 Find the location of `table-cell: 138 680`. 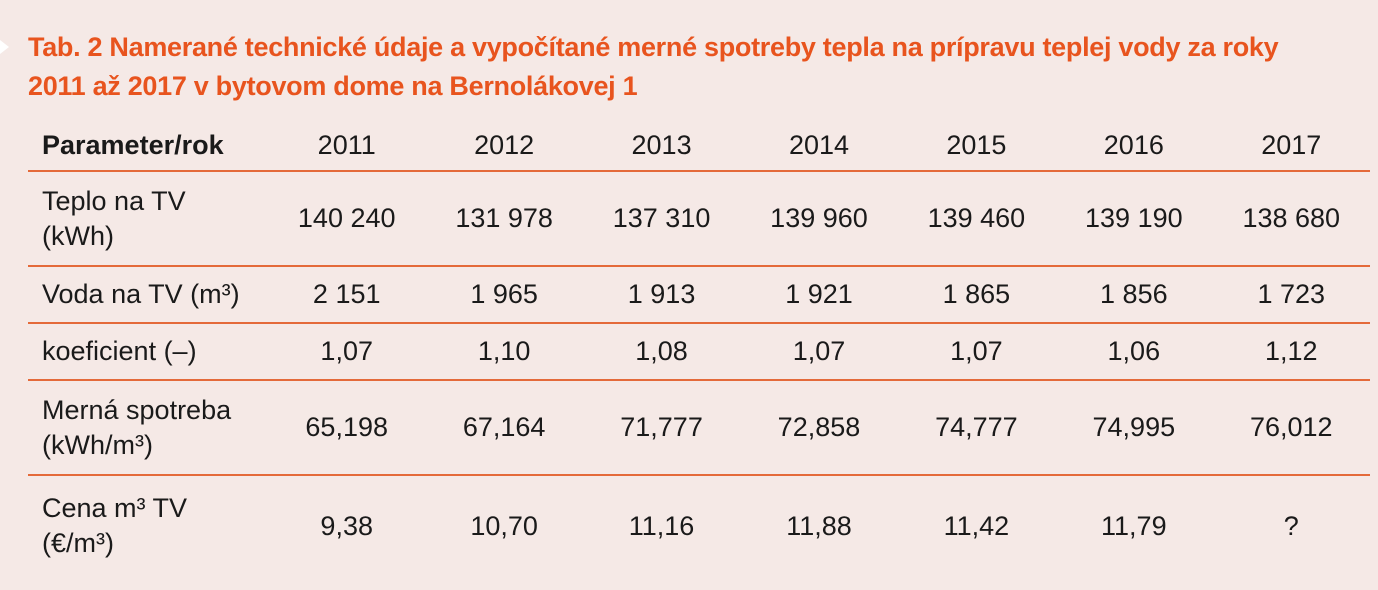

table-cell: 138 680 is located at coordinates (1291, 219).